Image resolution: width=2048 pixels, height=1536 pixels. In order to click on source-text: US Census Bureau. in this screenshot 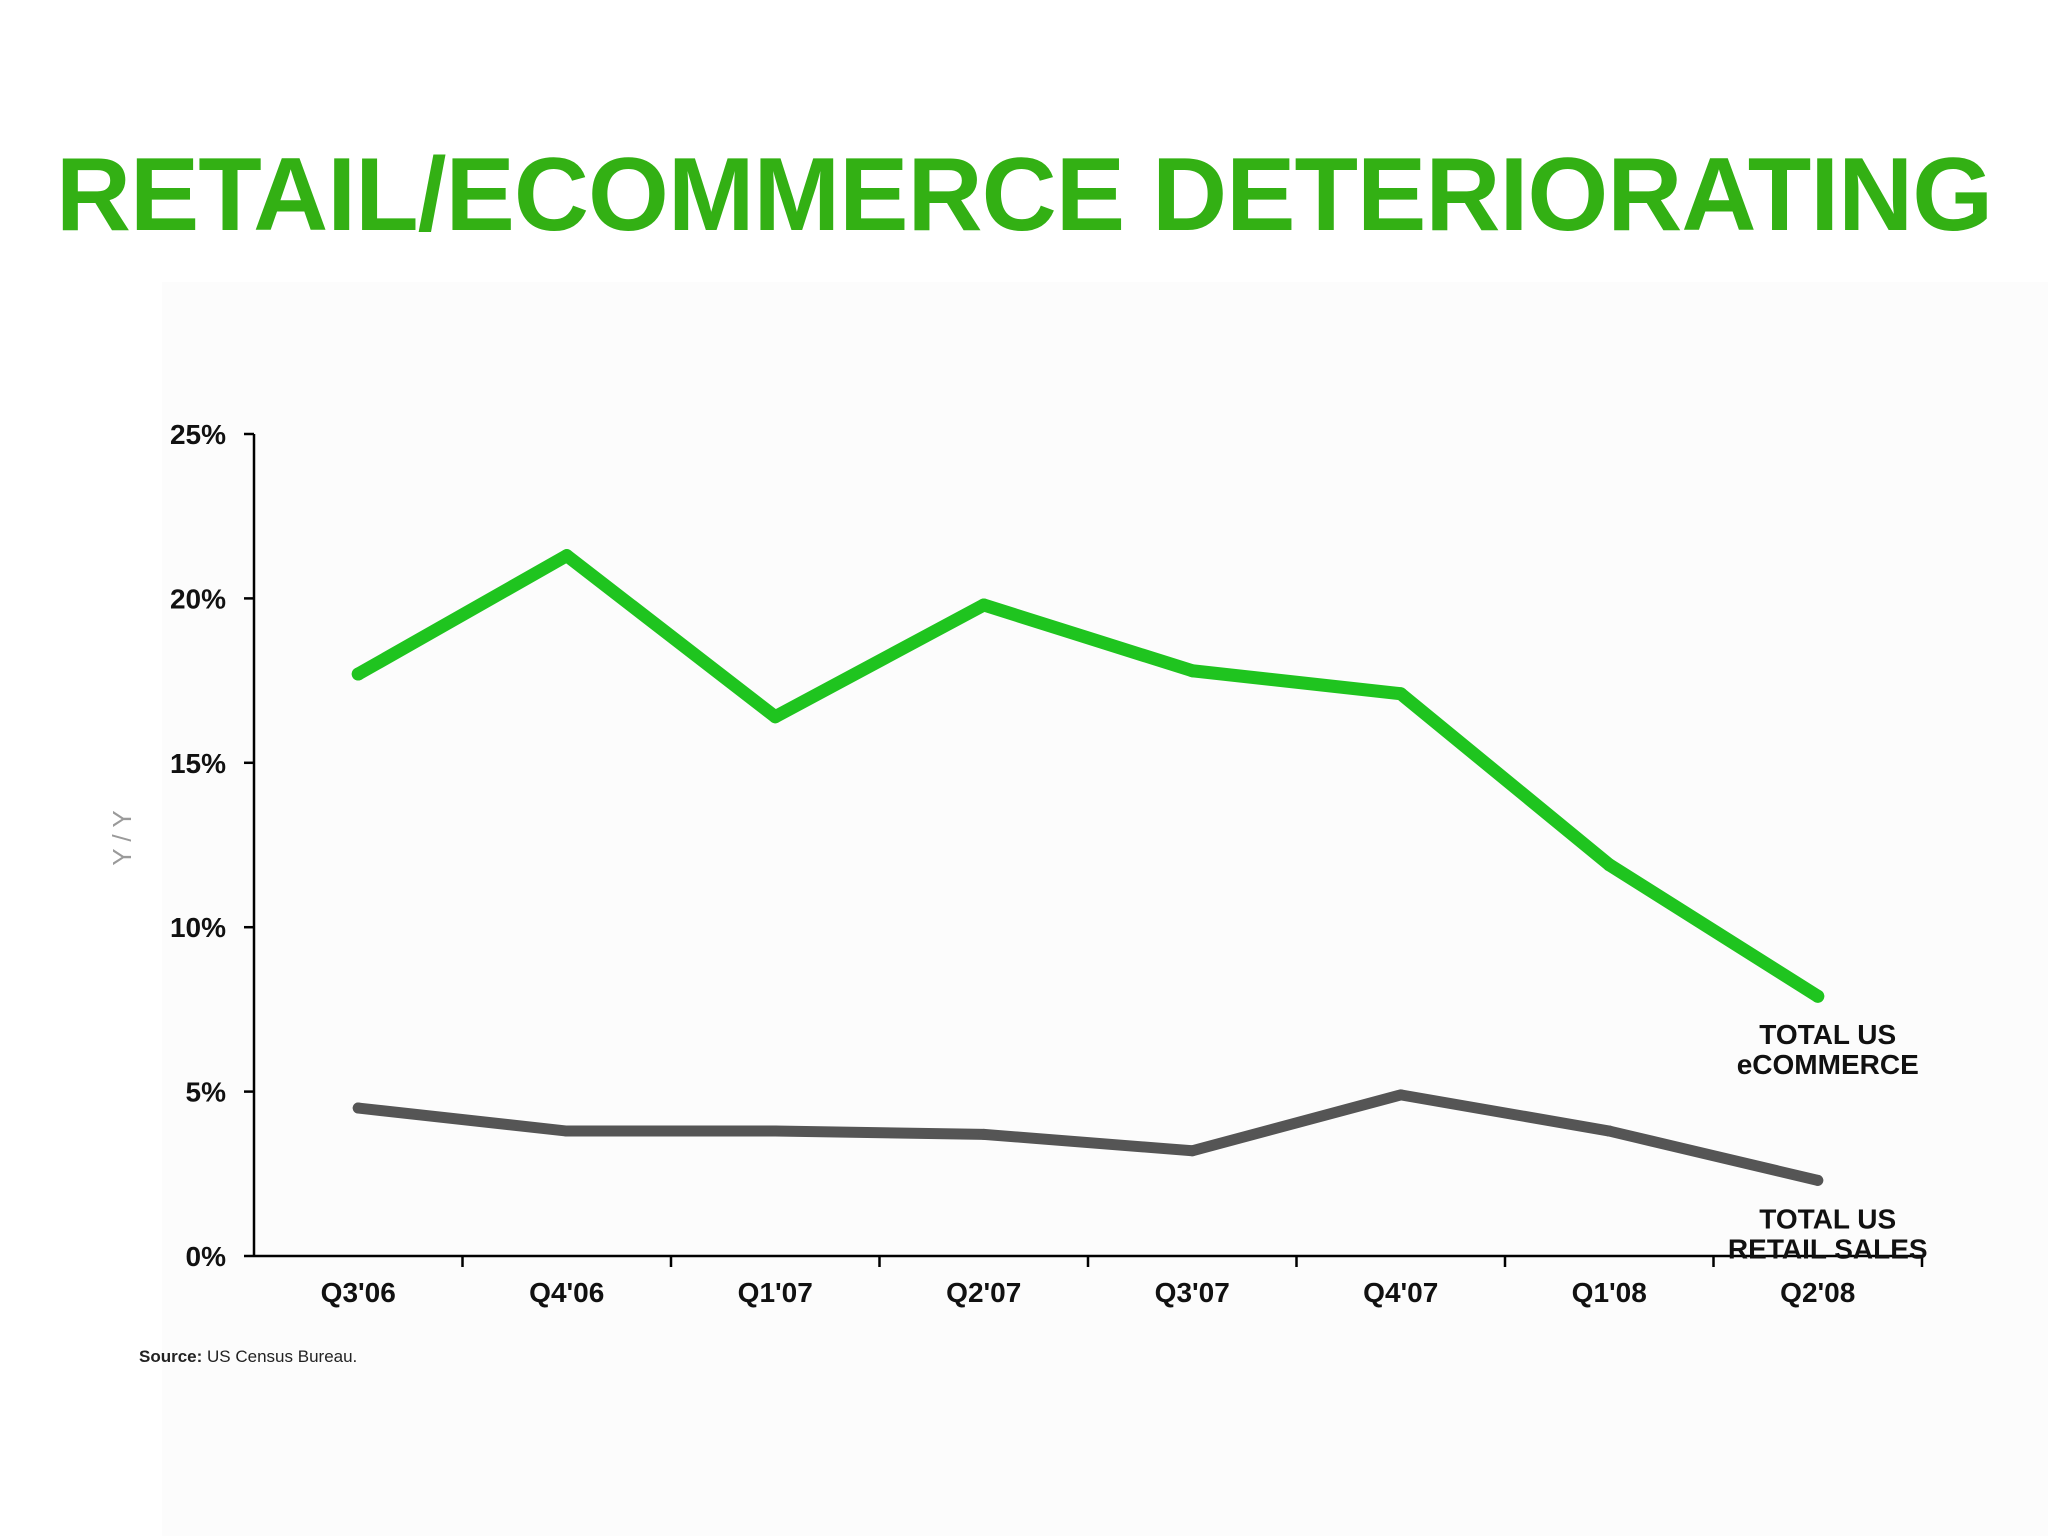, I will do `click(282, 1356)`.